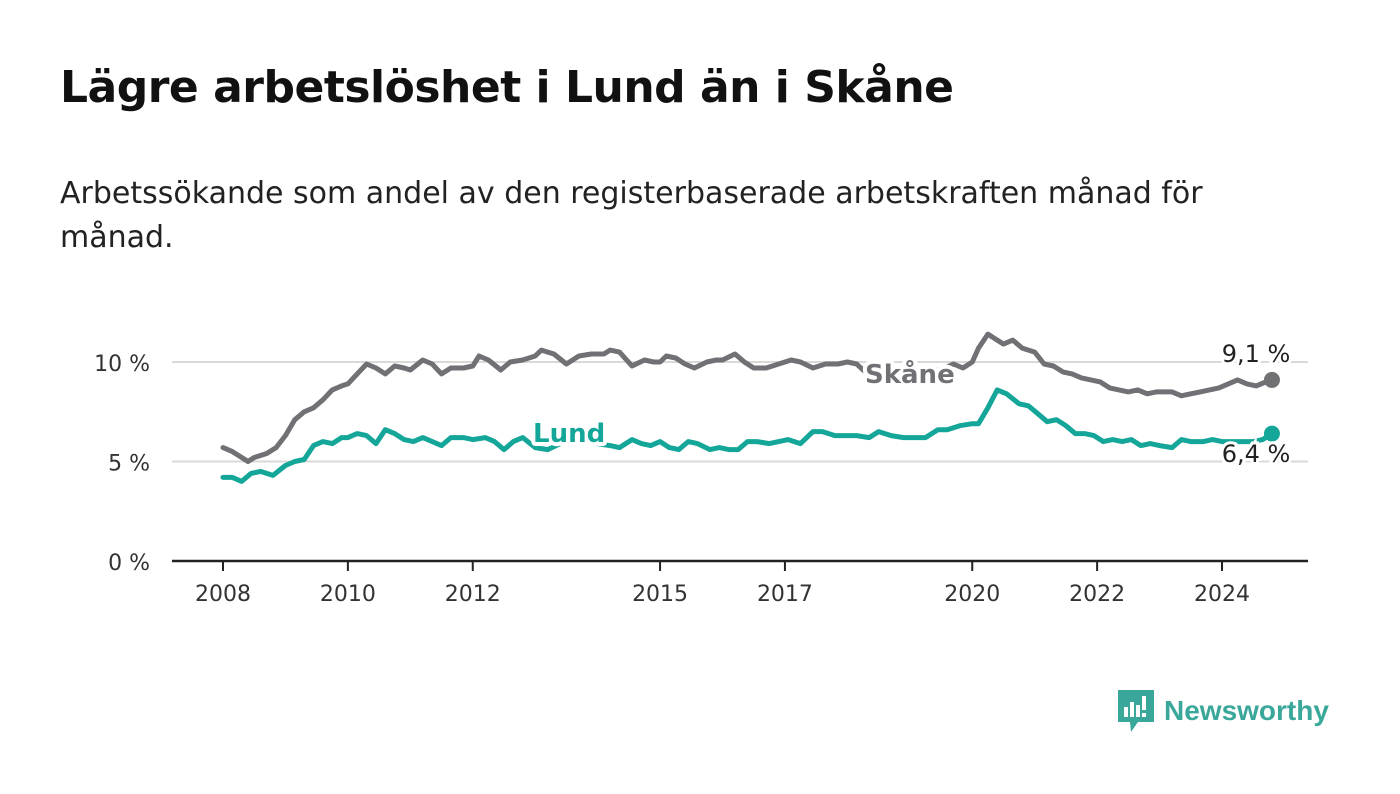 Image resolution: width=1400 pixels, height=794 pixels. What do you see at coordinates (1271, 433) in the screenshot?
I see `end-point-lund` at bounding box center [1271, 433].